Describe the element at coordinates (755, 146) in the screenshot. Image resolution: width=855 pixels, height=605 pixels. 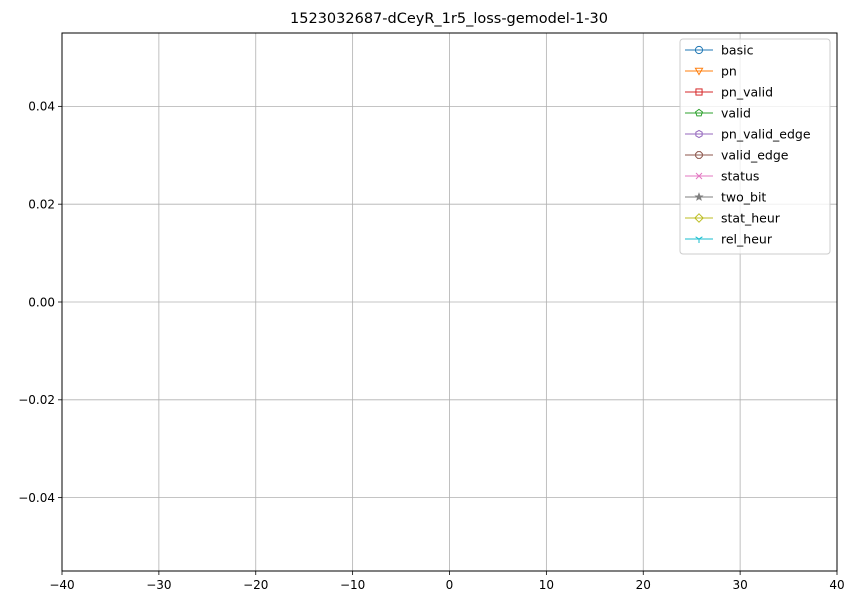
I see `legend-box` at that location.